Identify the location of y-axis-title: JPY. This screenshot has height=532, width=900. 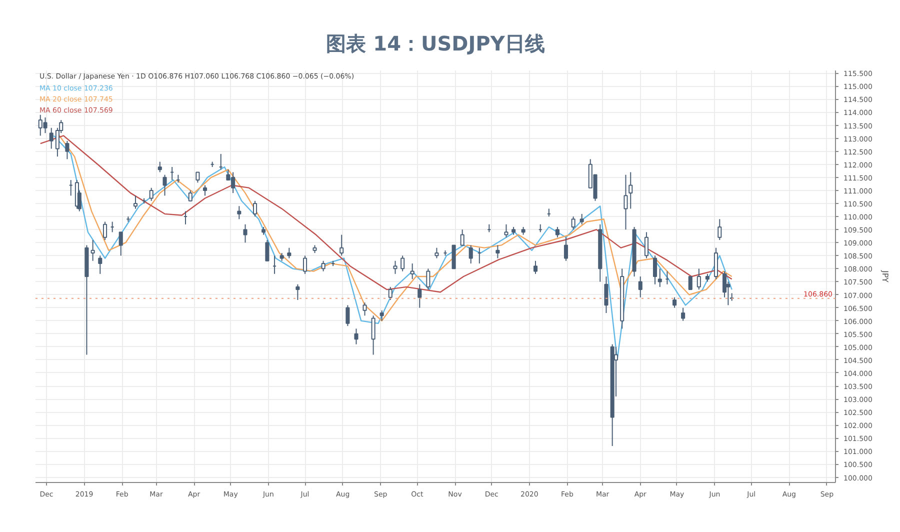
(885, 276).